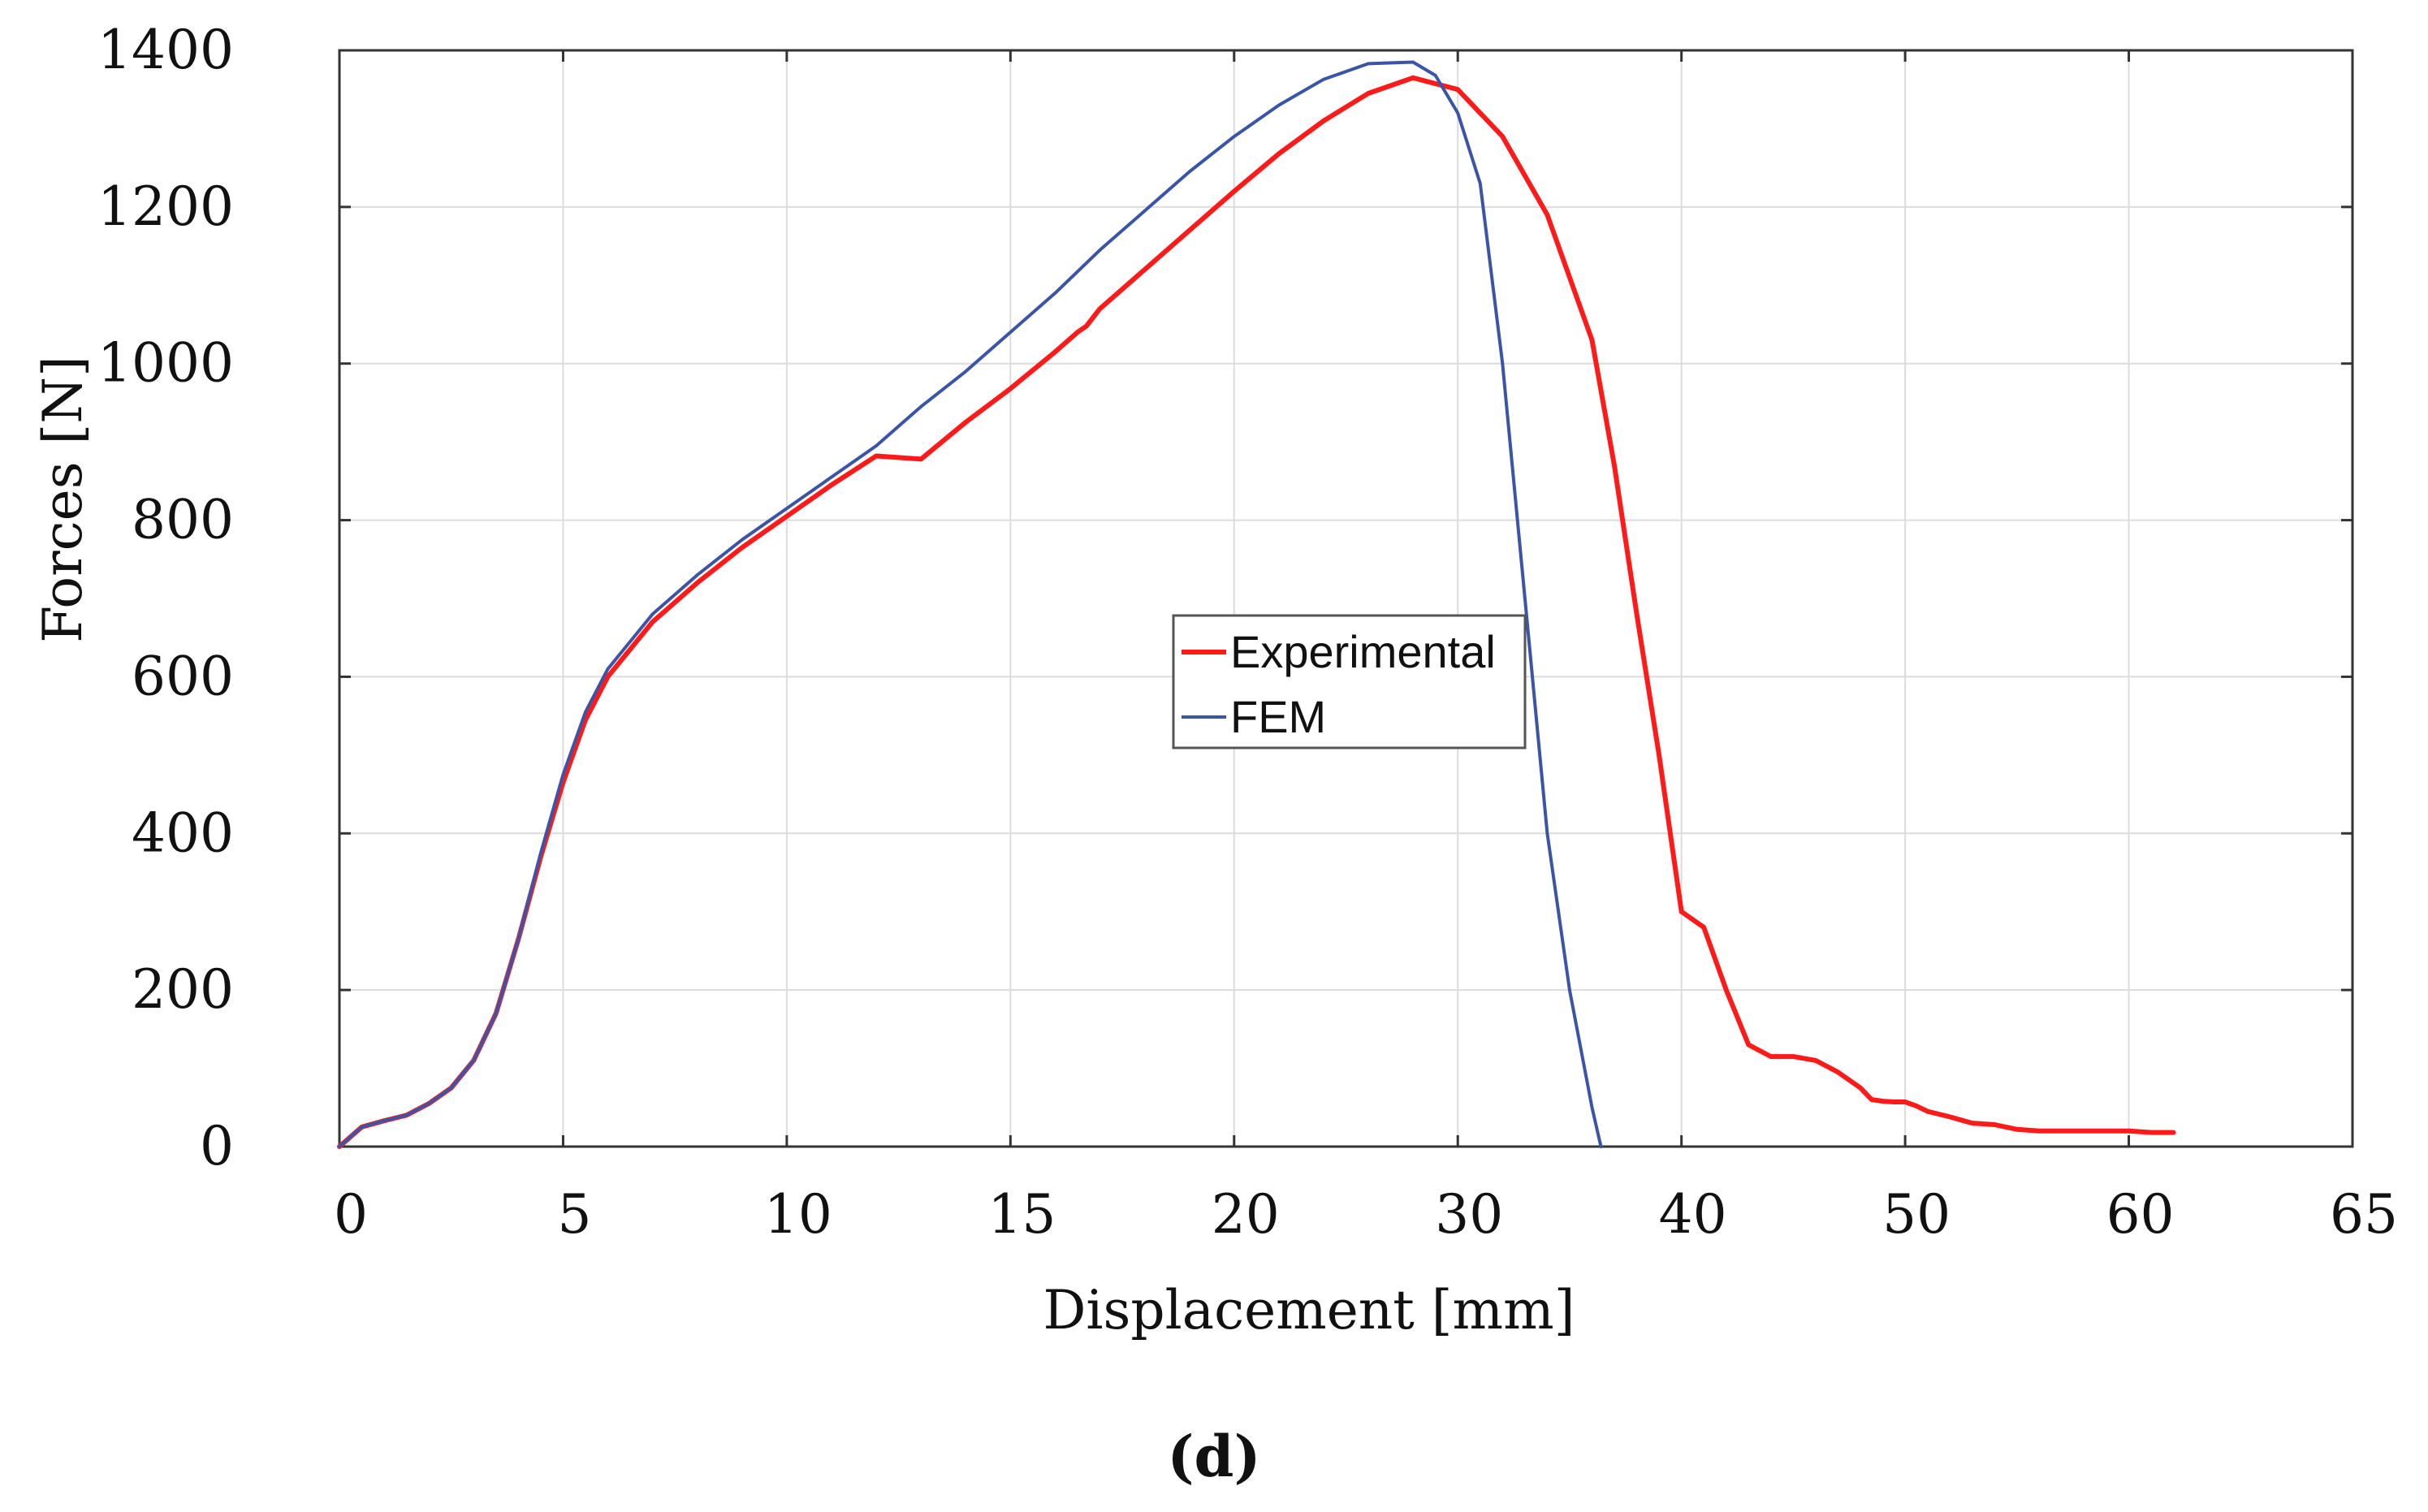  I want to click on x-axis-title: Displacement [mm], so click(1309, 1310).